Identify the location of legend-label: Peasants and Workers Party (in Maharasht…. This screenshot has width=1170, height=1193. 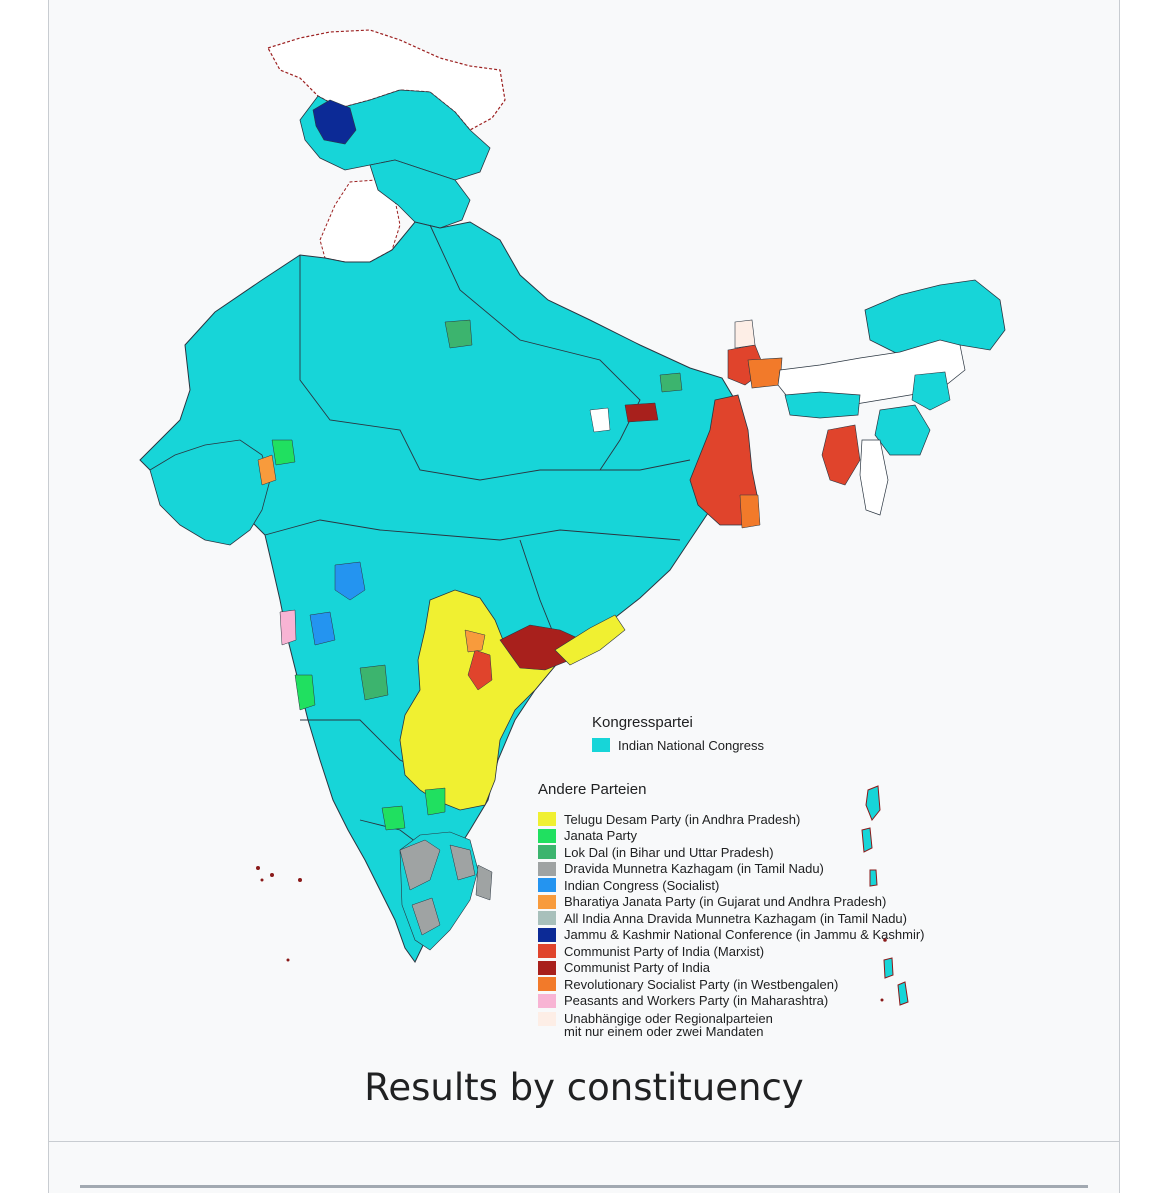
(696, 1000).